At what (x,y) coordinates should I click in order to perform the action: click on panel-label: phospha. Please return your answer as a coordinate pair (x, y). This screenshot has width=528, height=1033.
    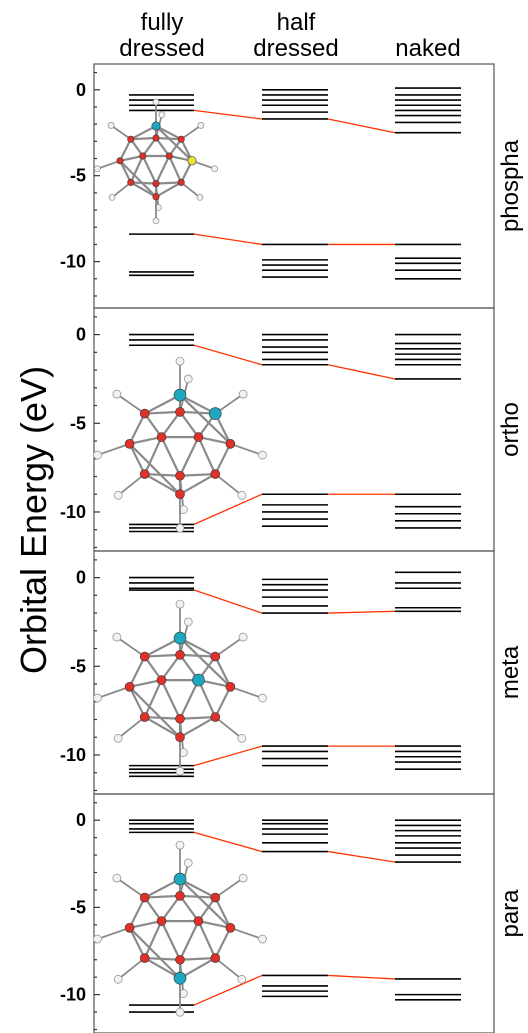
    Looking at the image, I should click on (510, 185).